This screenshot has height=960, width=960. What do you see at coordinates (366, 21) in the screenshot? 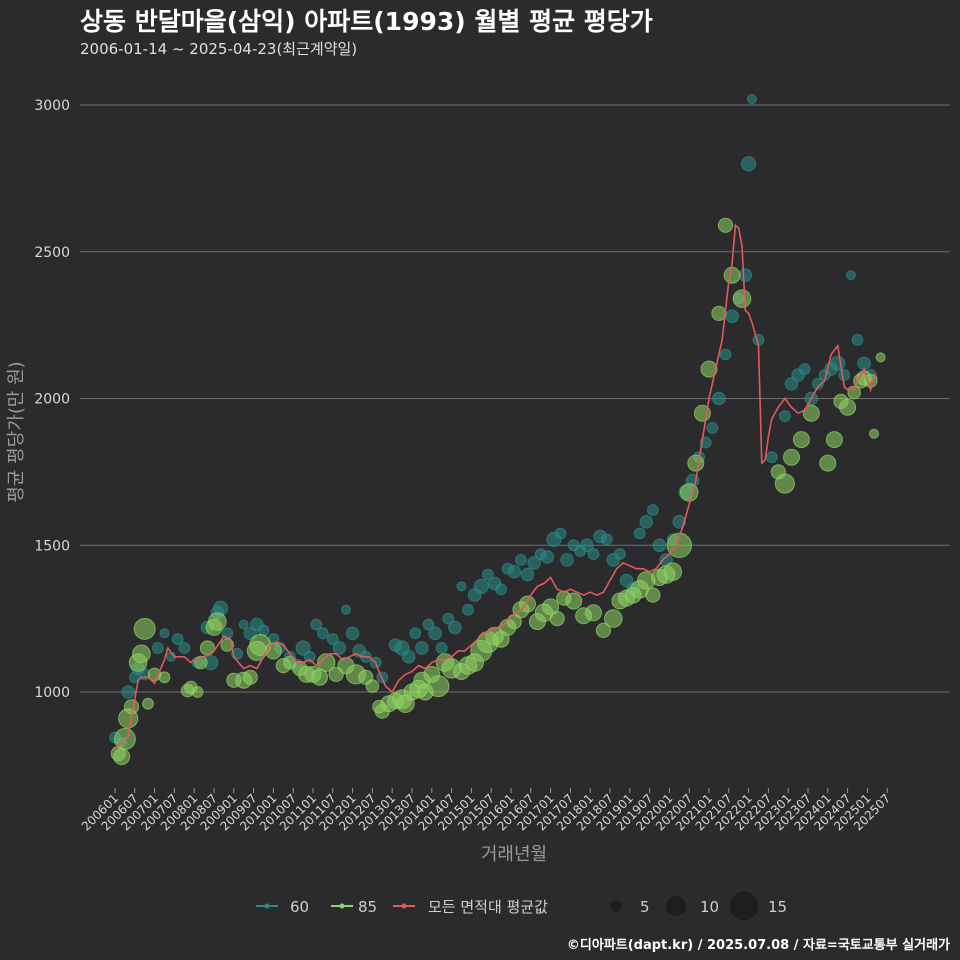
I see `chart-title: 상동 반달마을(삼익) 아파트(1993) 월별 평균 평당가` at bounding box center [366, 21].